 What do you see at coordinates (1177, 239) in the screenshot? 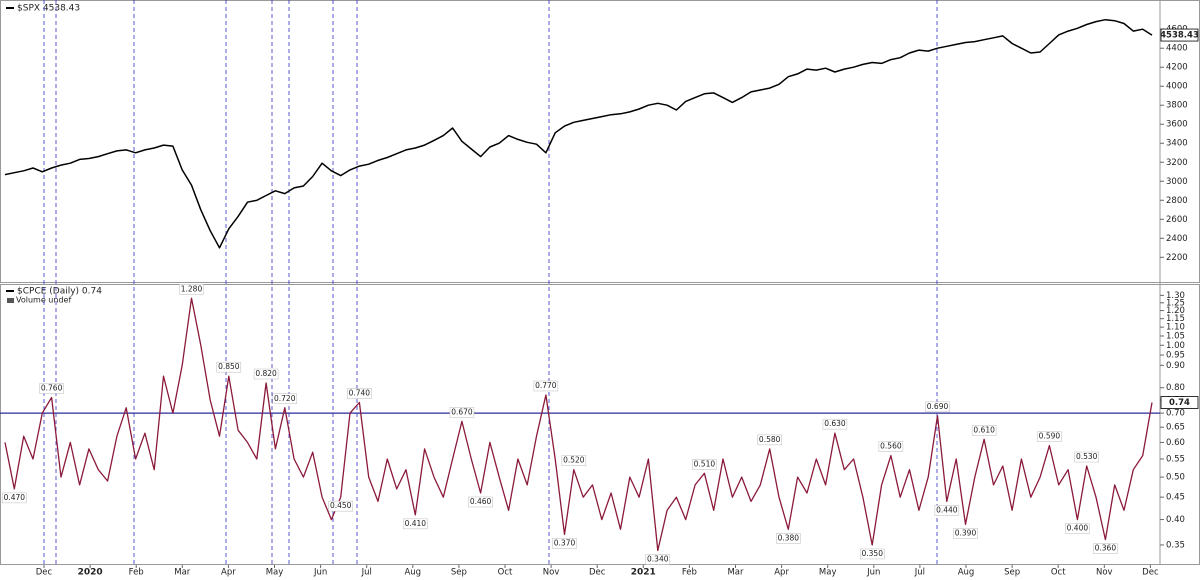
I see `y-tick-label: 2400` at bounding box center [1177, 239].